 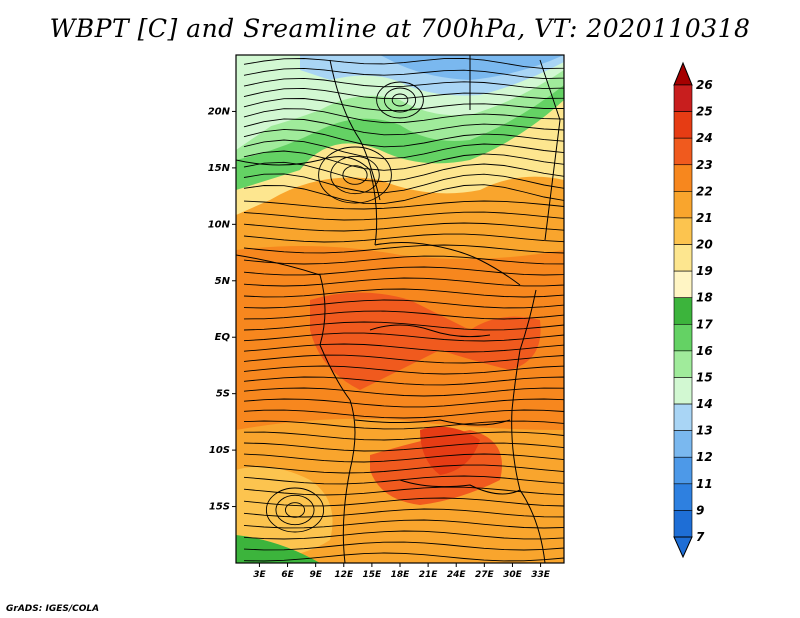 What do you see at coordinates (485, 575) in the screenshot?
I see `lon-label: 27E` at bounding box center [485, 575].